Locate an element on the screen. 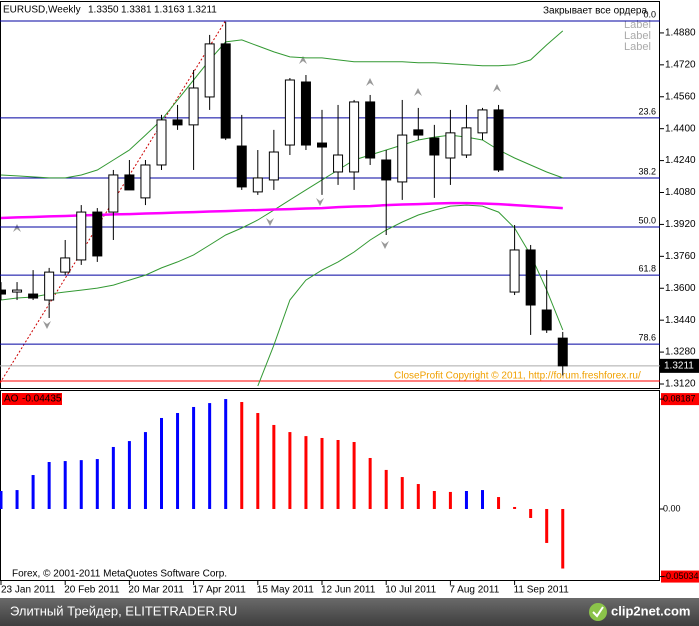  y-tick-label: 1.3440 is located at coordinates (680, 320).